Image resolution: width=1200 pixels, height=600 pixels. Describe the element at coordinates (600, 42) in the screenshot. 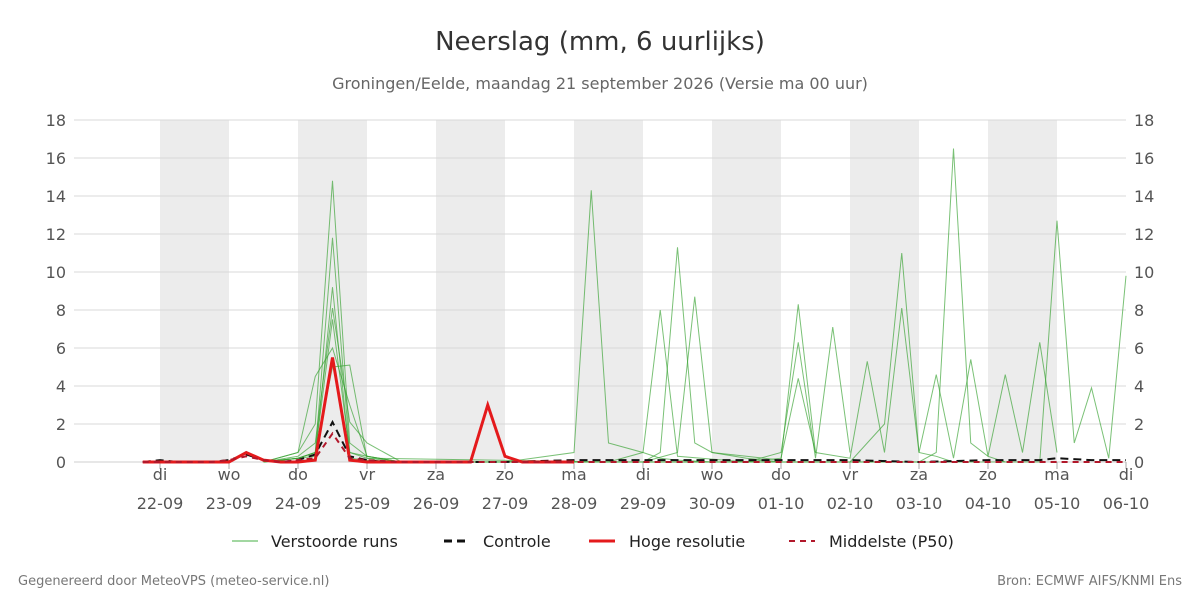

I see `chart-title: Neerslag (mm, 6 uurlijks)` at that location.